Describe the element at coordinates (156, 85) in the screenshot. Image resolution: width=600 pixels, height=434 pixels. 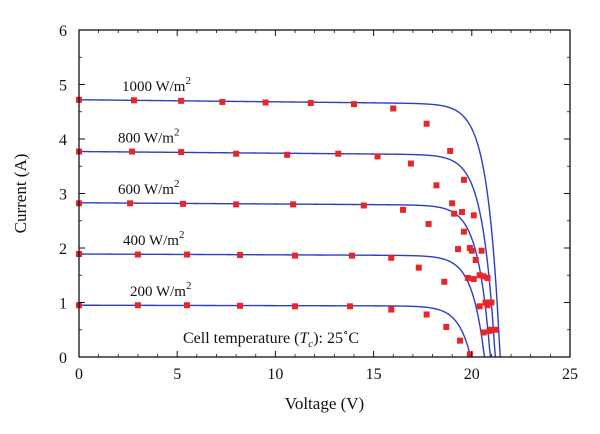
I see `series-label: 1000 W/m2` at that location.